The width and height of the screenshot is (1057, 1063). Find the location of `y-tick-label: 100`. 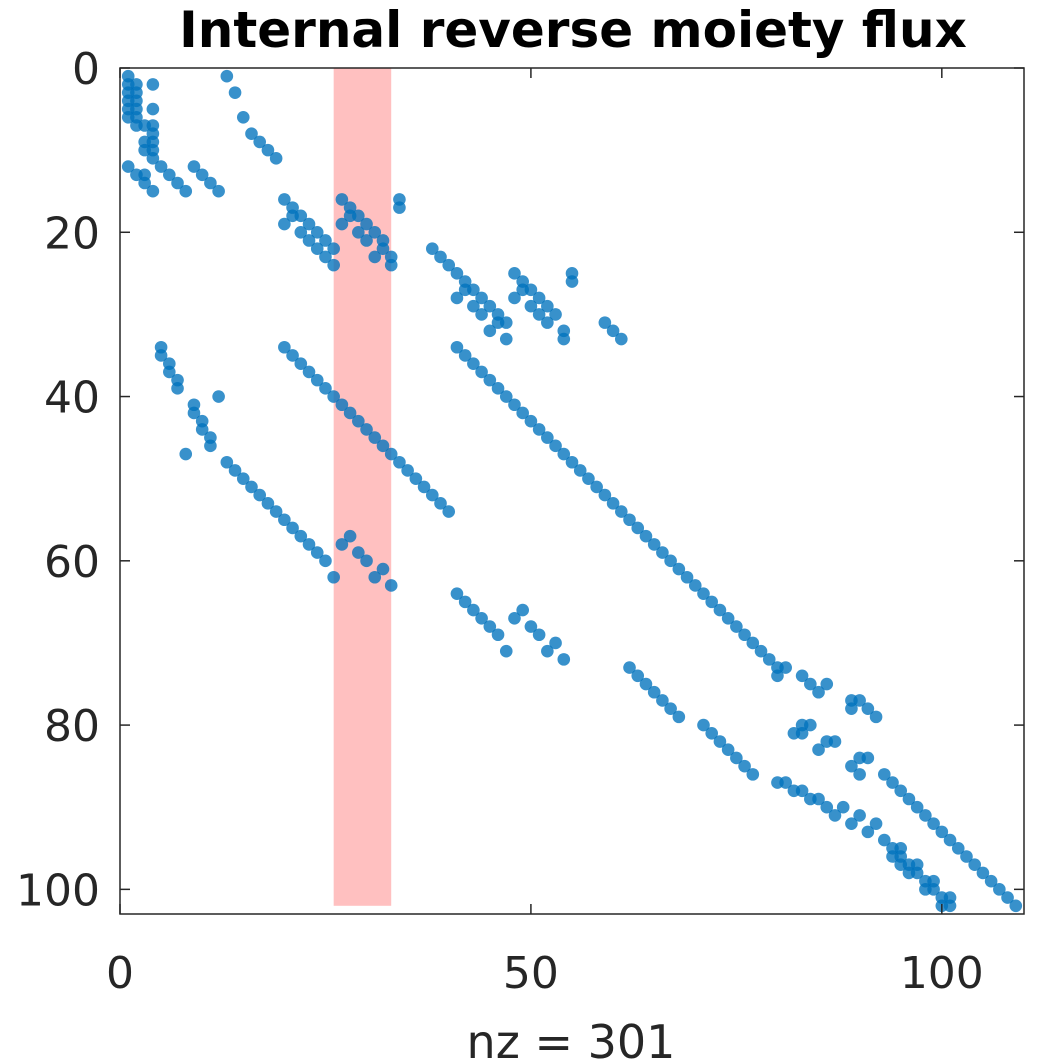

y-tick-label: 100 is located at coordinates (58, 890).